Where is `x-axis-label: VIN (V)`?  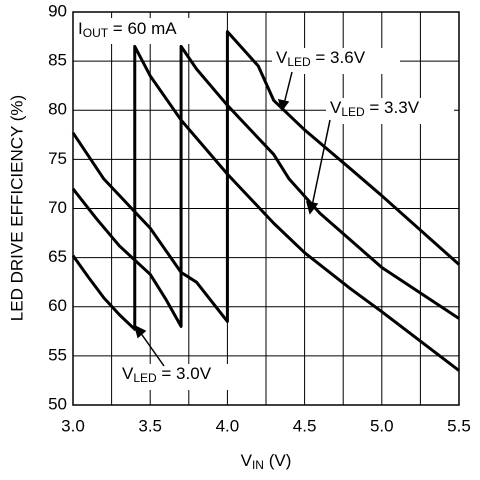
x-axis-label: VIN (V) is located at coordinates (266, 461).